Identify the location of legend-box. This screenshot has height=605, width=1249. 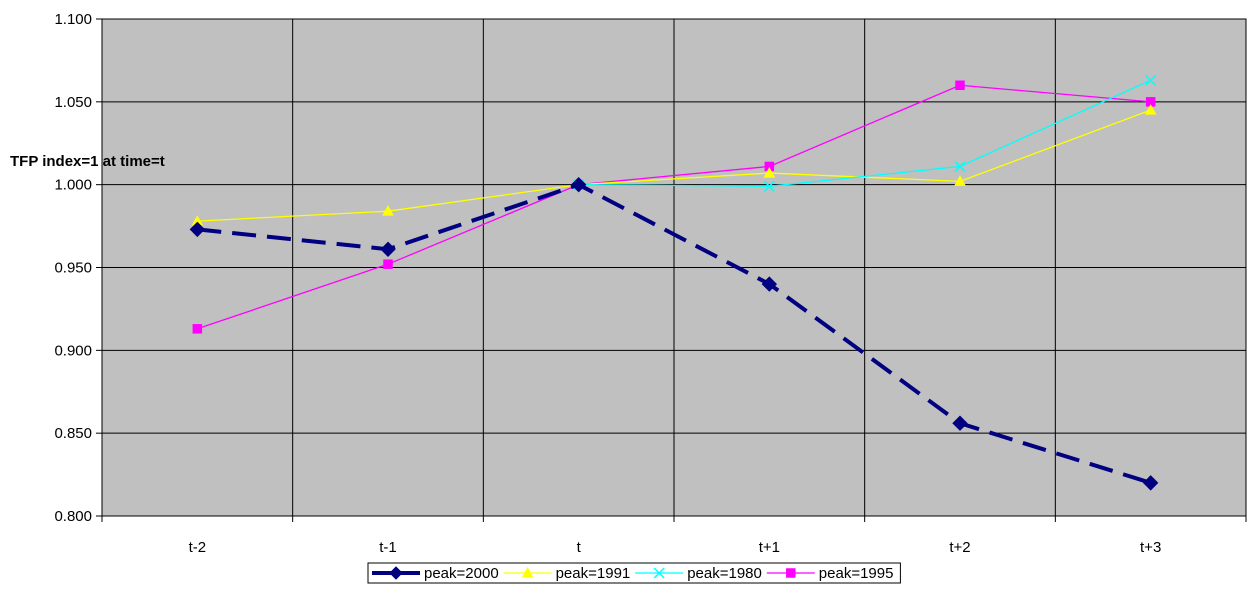
(634, 573).